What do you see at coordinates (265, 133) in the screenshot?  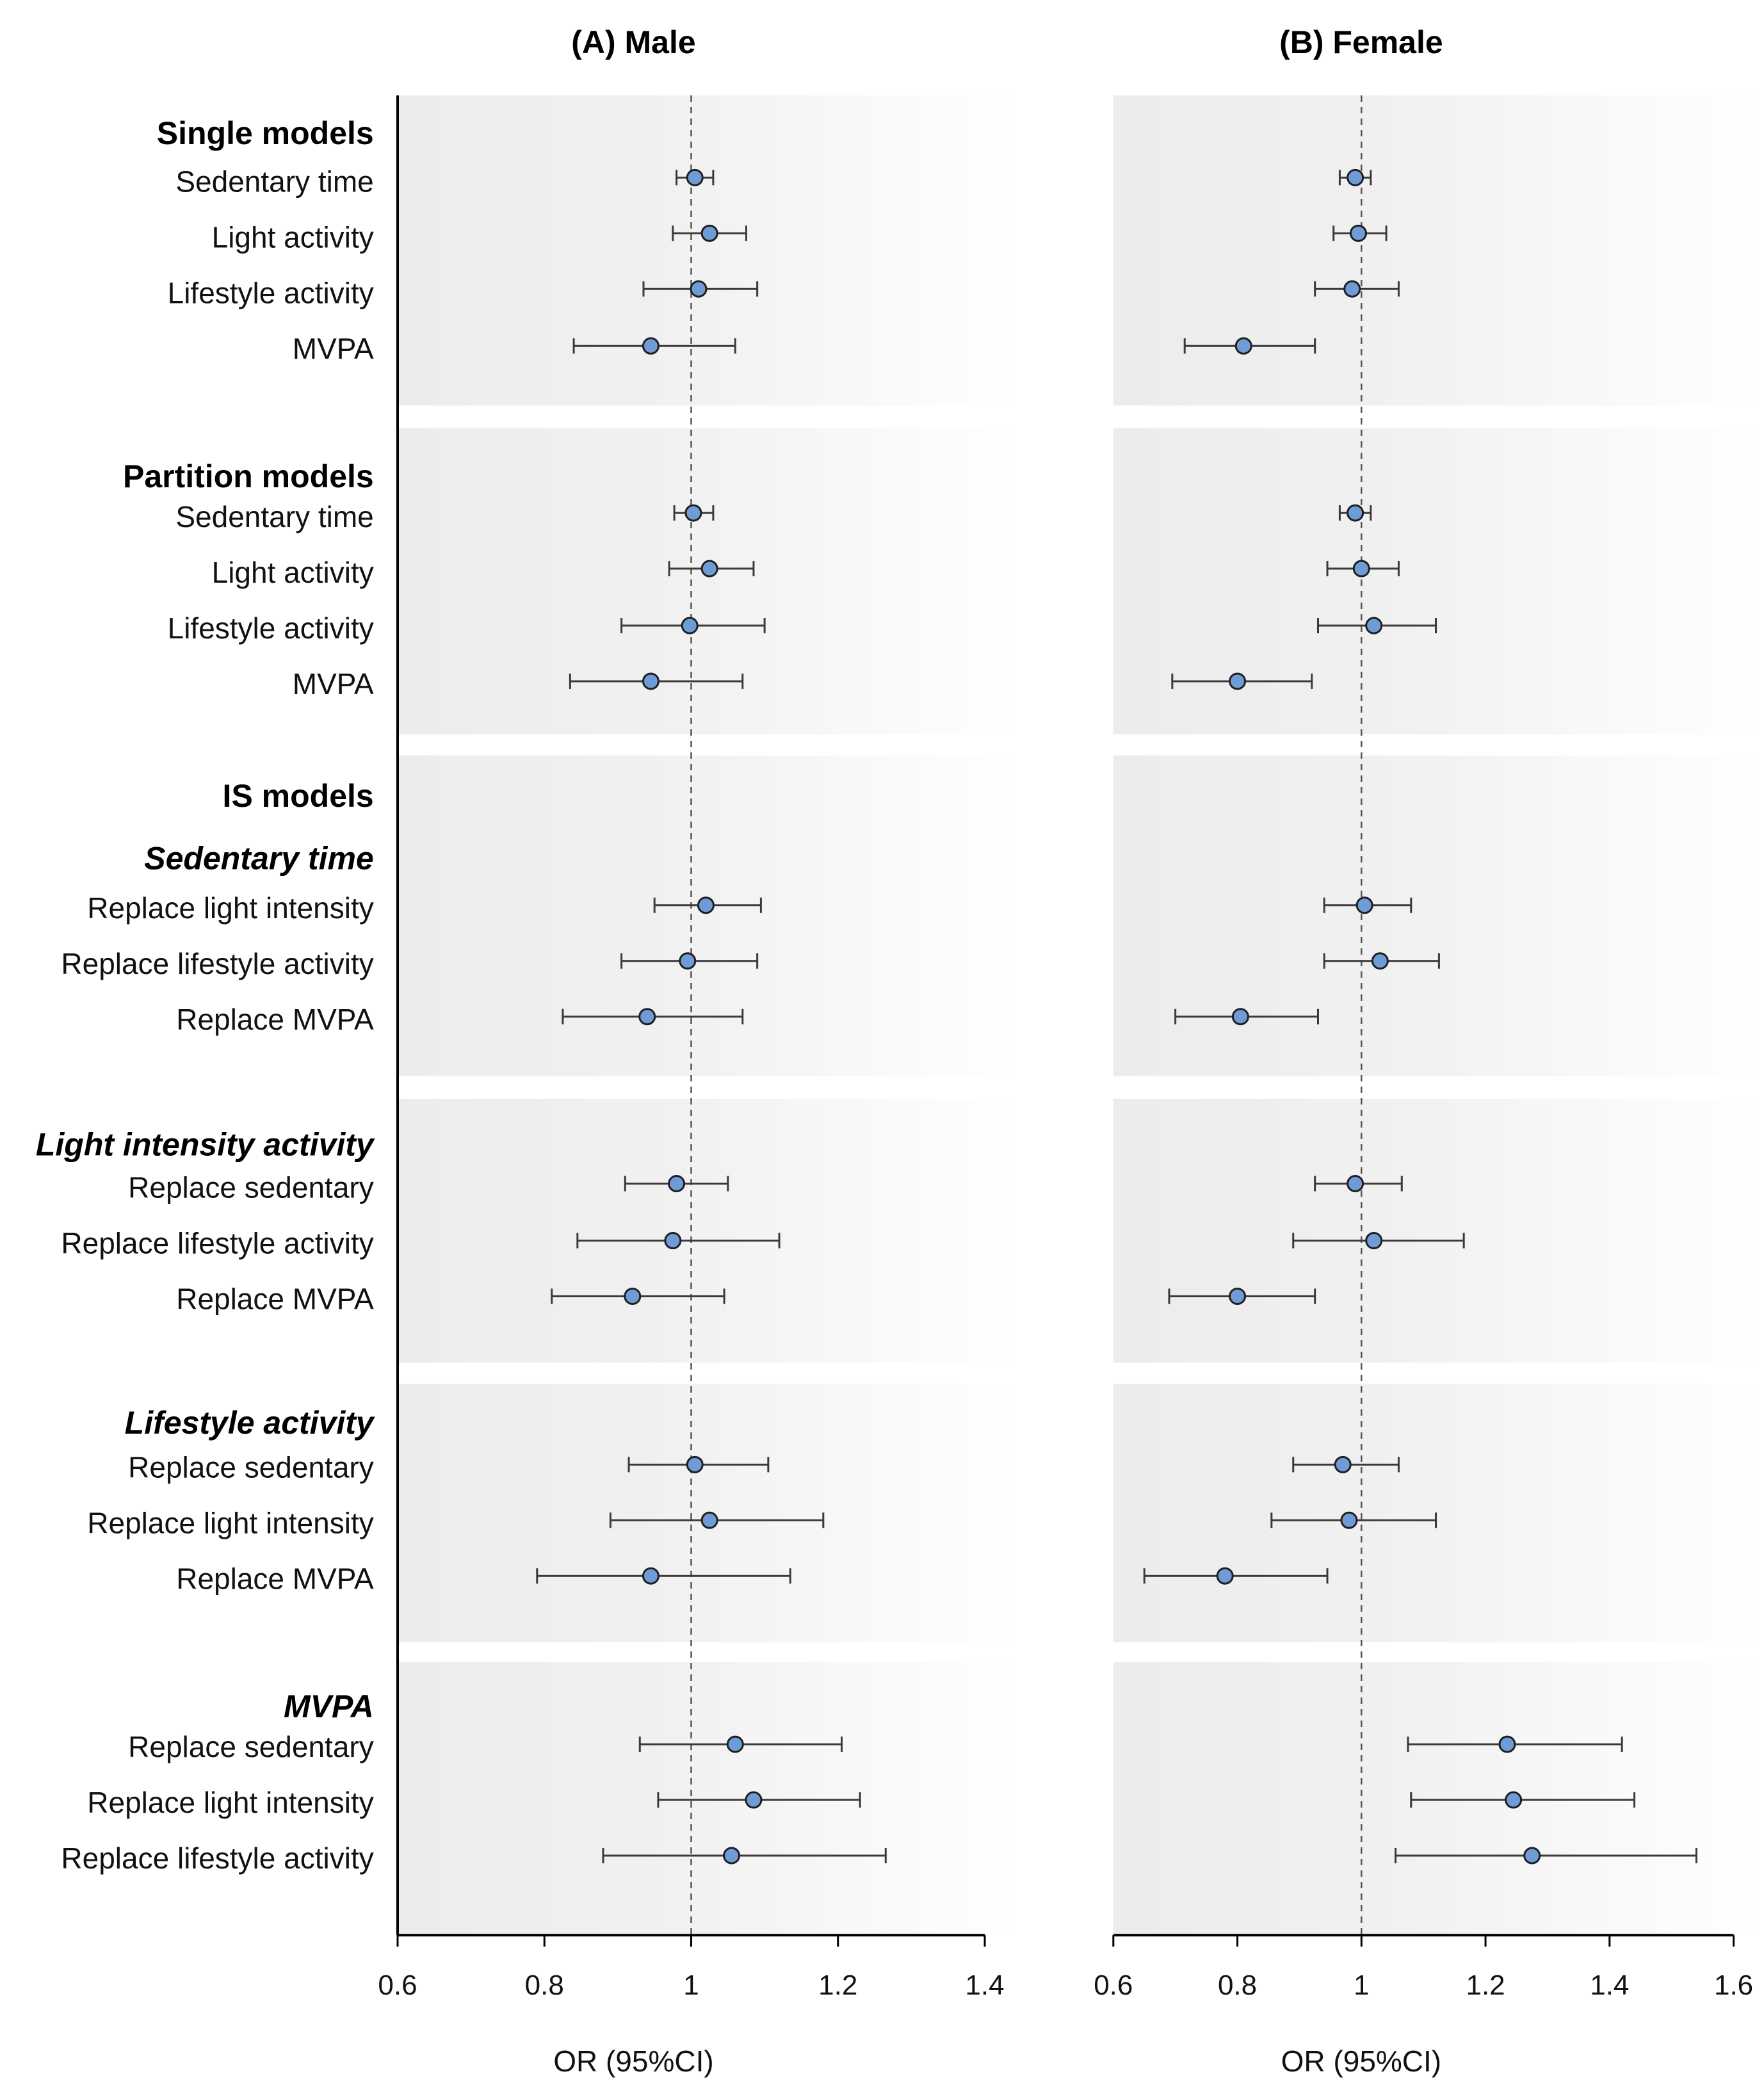 I see `row-label: Single models` at bounding box center [265, 133].